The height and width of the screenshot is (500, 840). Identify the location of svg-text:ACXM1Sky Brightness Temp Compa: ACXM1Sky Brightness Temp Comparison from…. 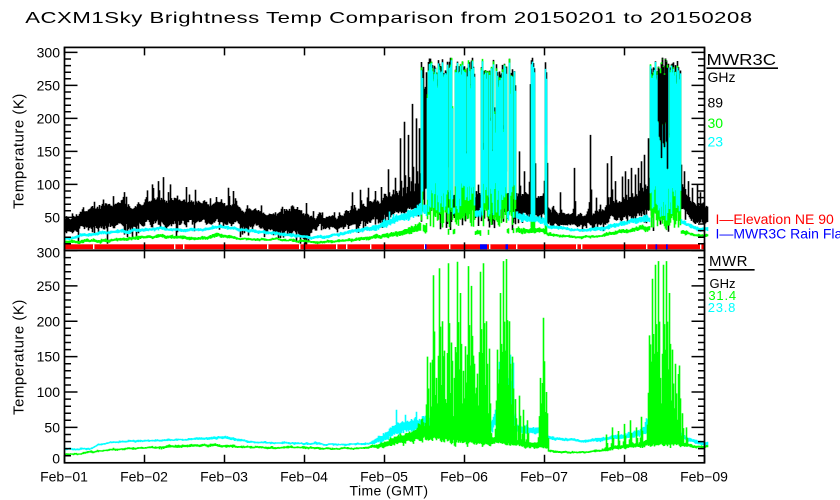
(389, 18).